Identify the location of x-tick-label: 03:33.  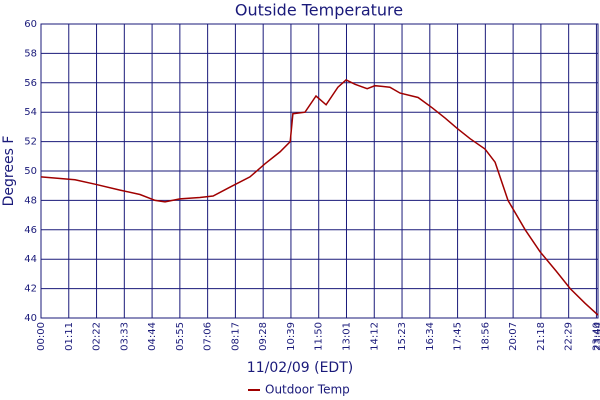
(124, 336).